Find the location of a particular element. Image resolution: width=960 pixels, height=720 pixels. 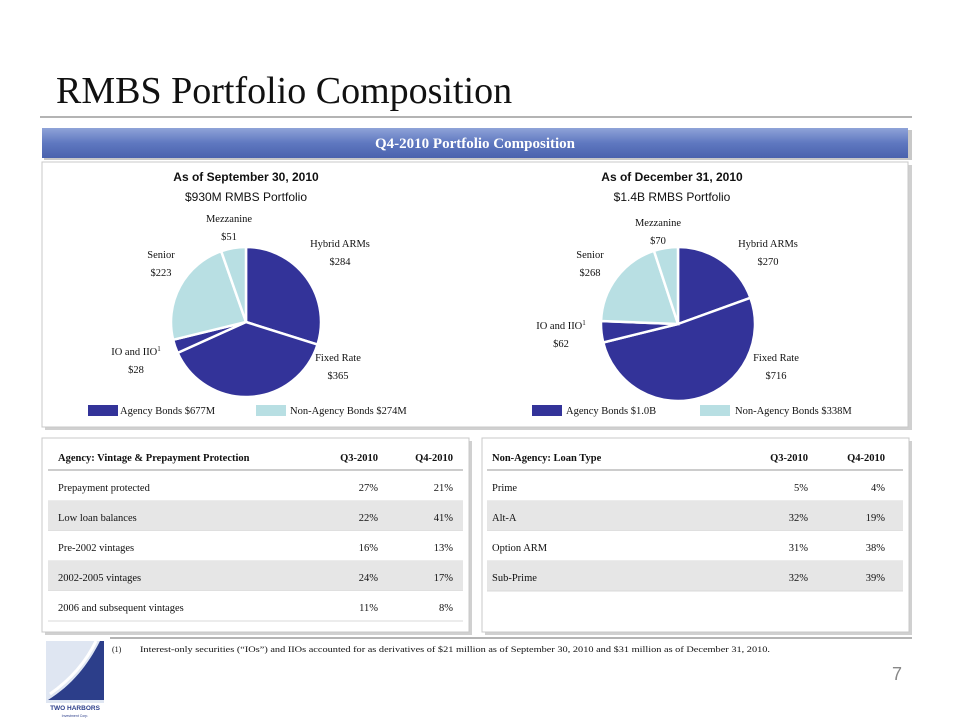

slice-category: Senior is located at coordinates (590, 255).